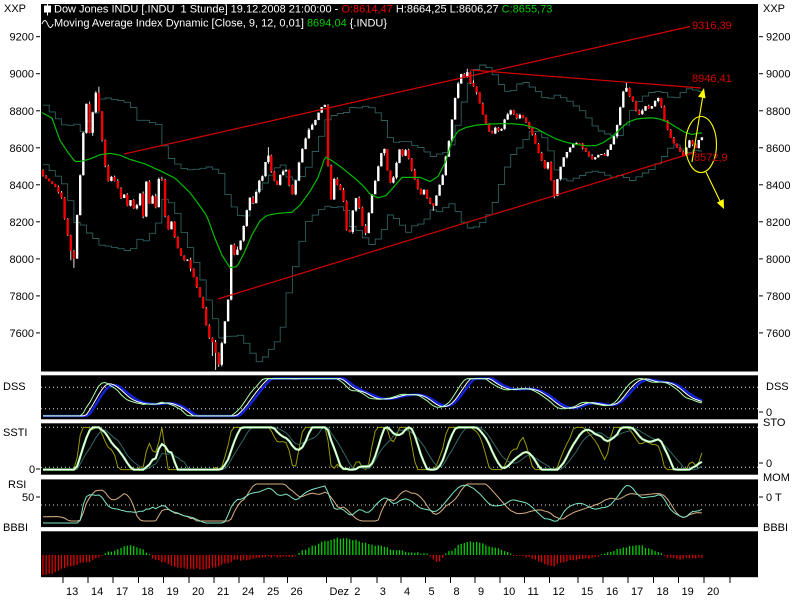 The width and height of the screenshot is (800, 600). What do you see at coordinates (774, 423) in the screenshot?
I see `svg-text: STO` at bounding box center [774, 423].